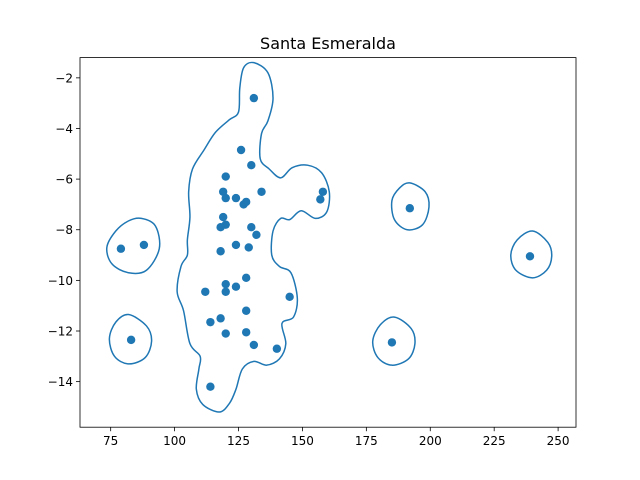 The height and width of the screenshot is (480, 640). Describe the element at coordinates (328, 43) in the screenshot. I see `chart-title: Santa Esmeralda` at that location.